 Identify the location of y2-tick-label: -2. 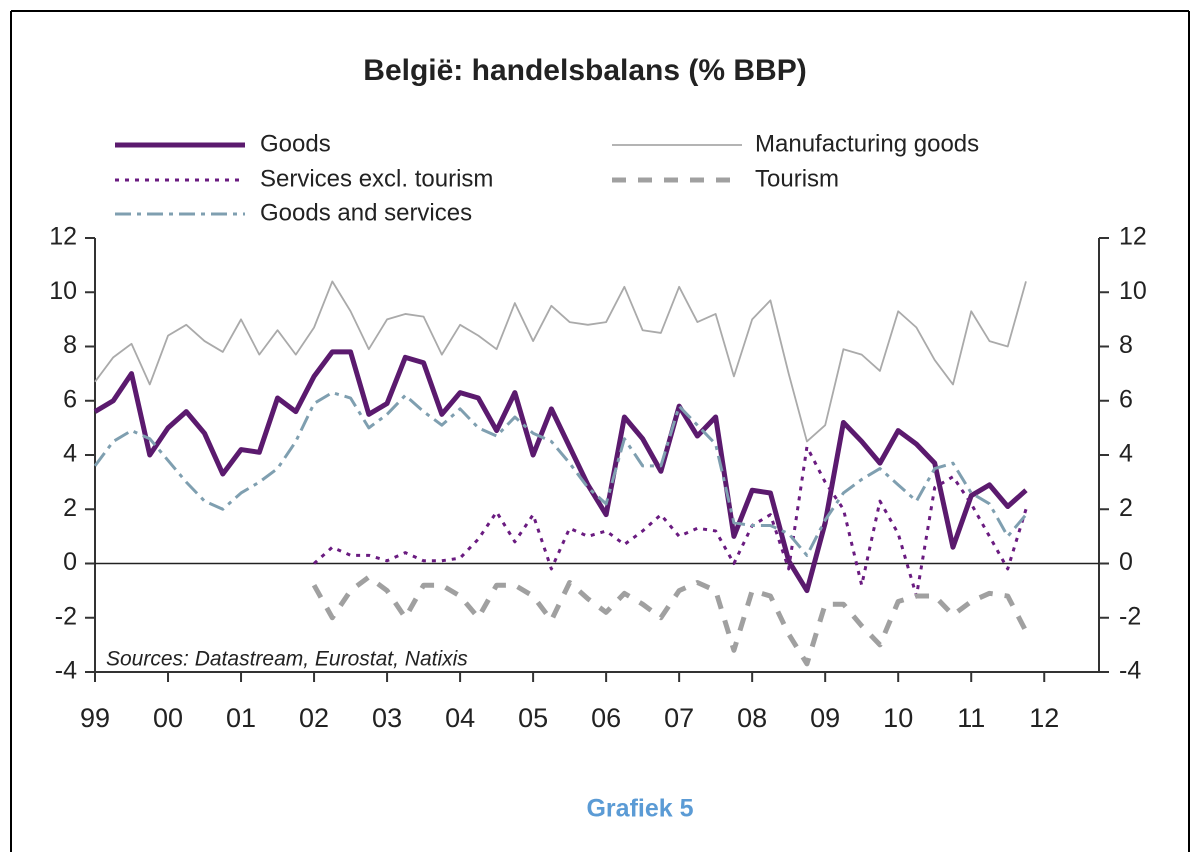
(1130, 616).